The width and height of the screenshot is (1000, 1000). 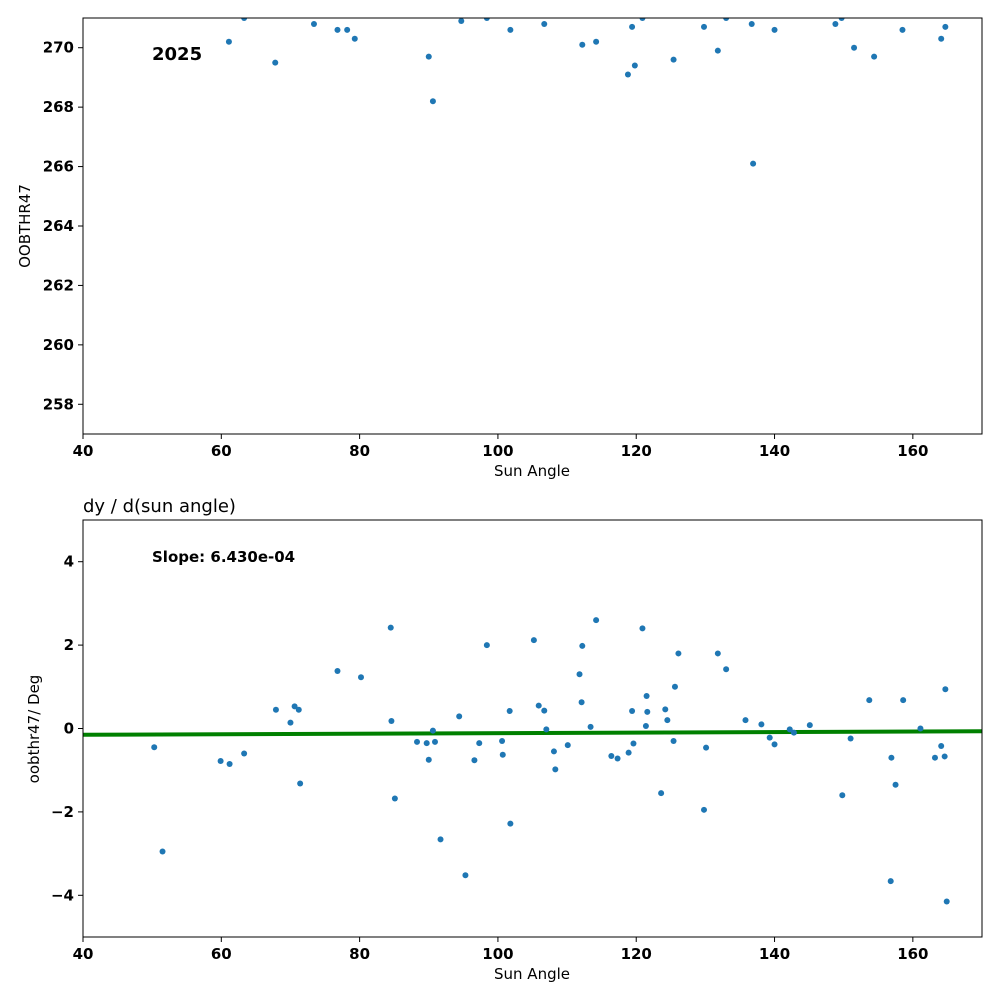 I want to click on bottom-fit-line, so click(x=532, y=733).